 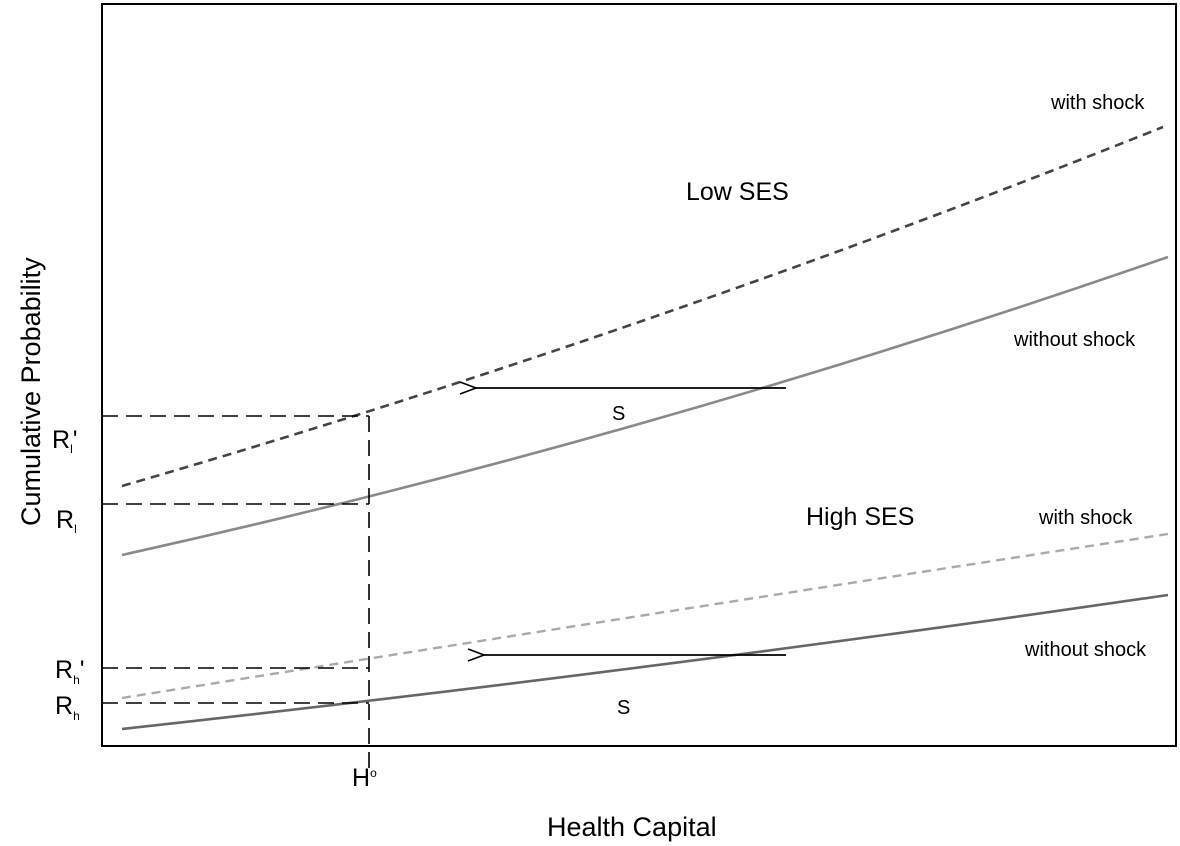 What do you see at coordinates (364, 778) in the screenshot?
I see `x-tick-h0: Ho` at bounding box center [364, 778].